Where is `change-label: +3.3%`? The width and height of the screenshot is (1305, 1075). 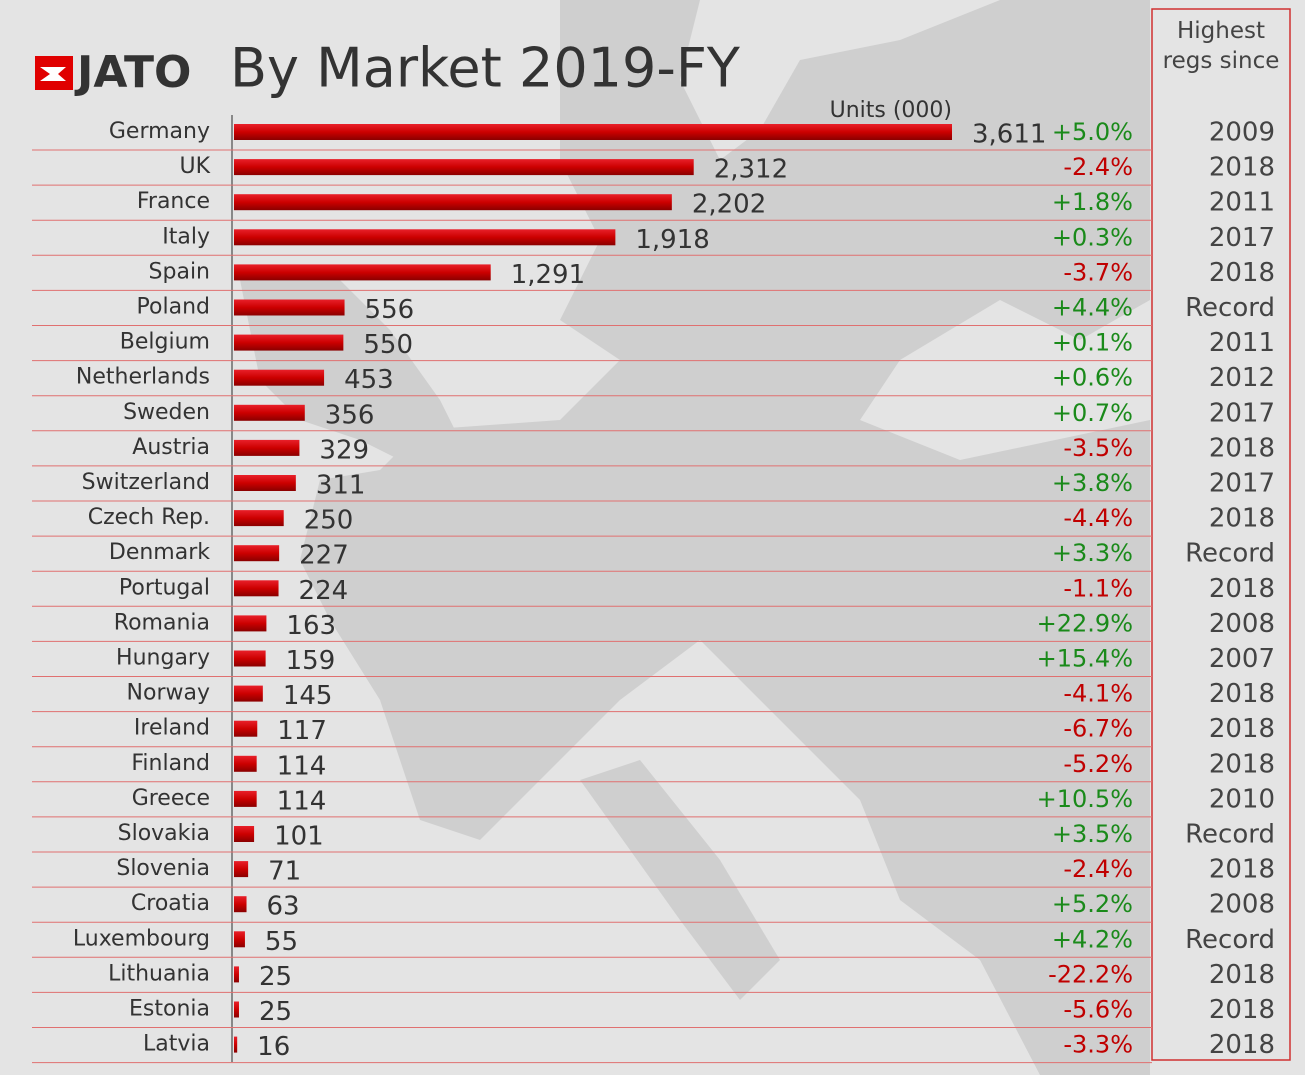 change-label: +3.3% is located at coordinates (1092, 553).